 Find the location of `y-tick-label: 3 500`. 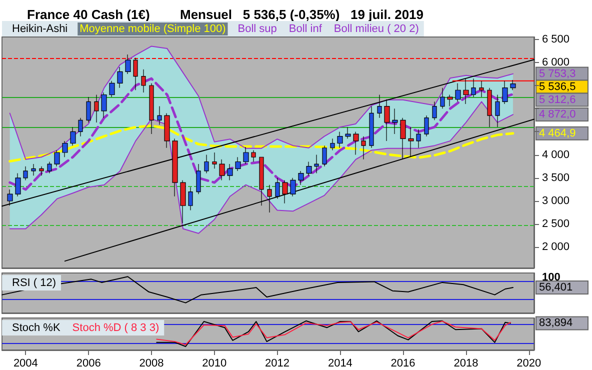

y-tick-label: 3 500 is located at coordinates (556, 178).